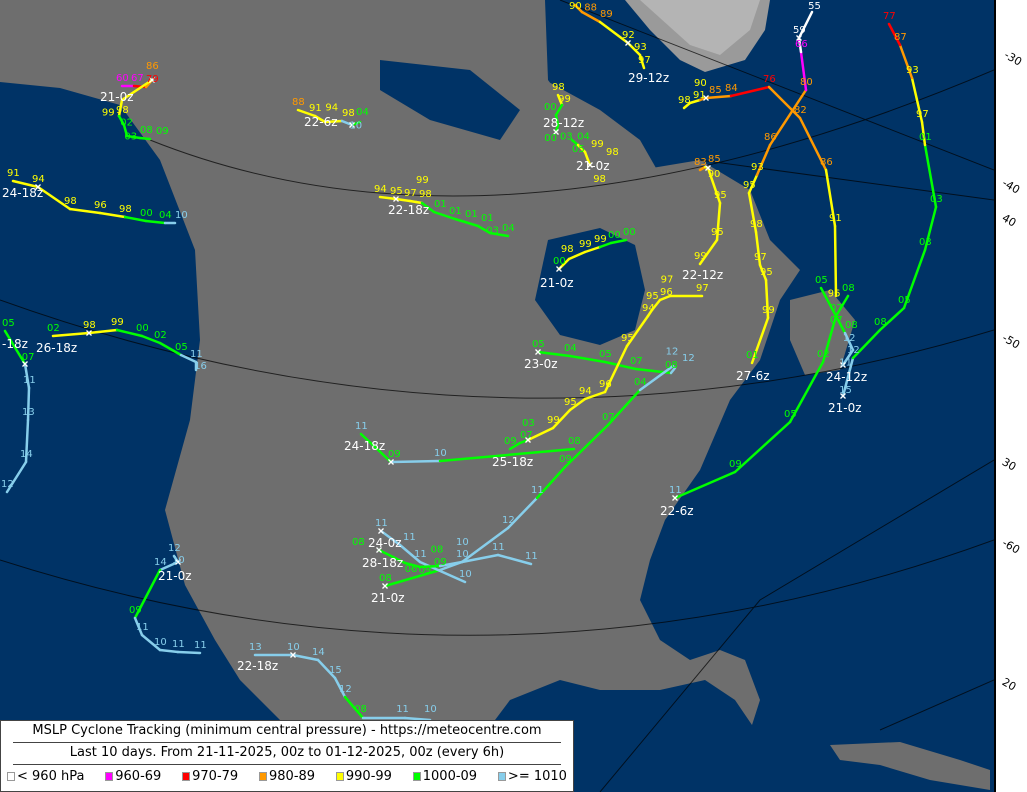  What do you see at coordinates (1010, 396) in the screenshot?
I see `map-margin: -30 -40 40 -50 30 -60 20` at bounding box center [1010, 396].